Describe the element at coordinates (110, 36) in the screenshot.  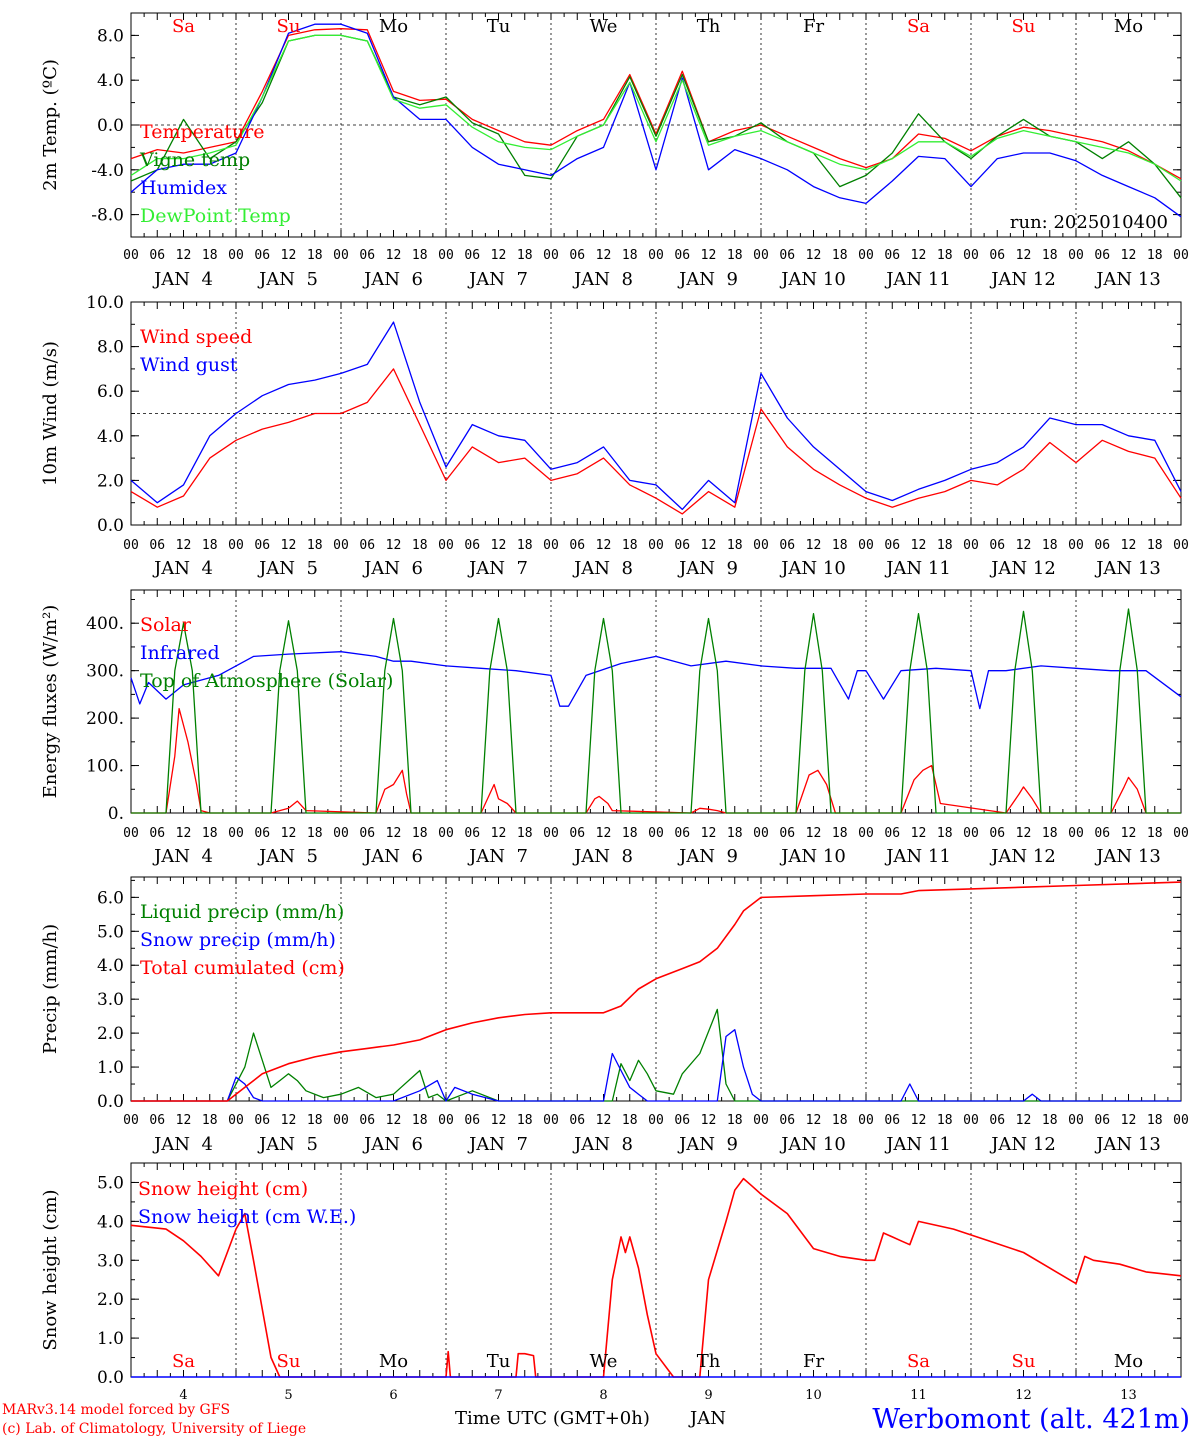
I see `y-tick-label: 8.0` at that location.